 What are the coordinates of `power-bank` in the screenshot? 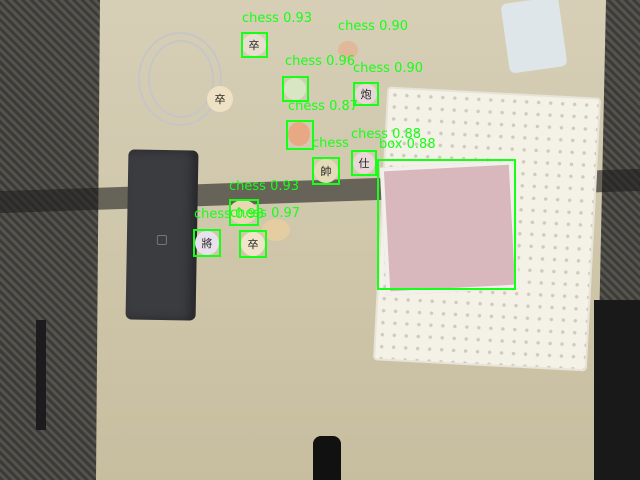 It's located at (162, 235).